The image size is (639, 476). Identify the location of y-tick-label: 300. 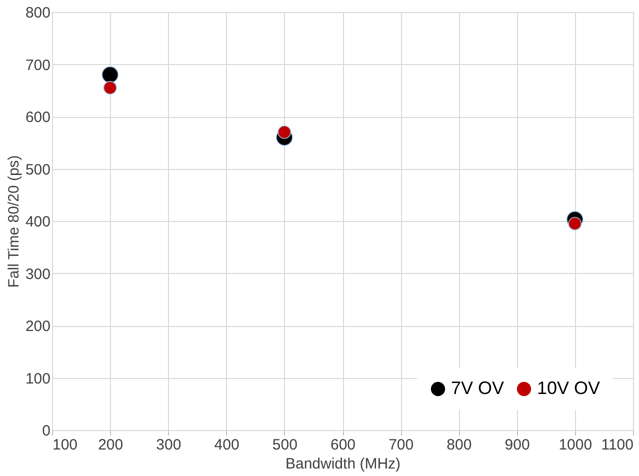
(37, 274).